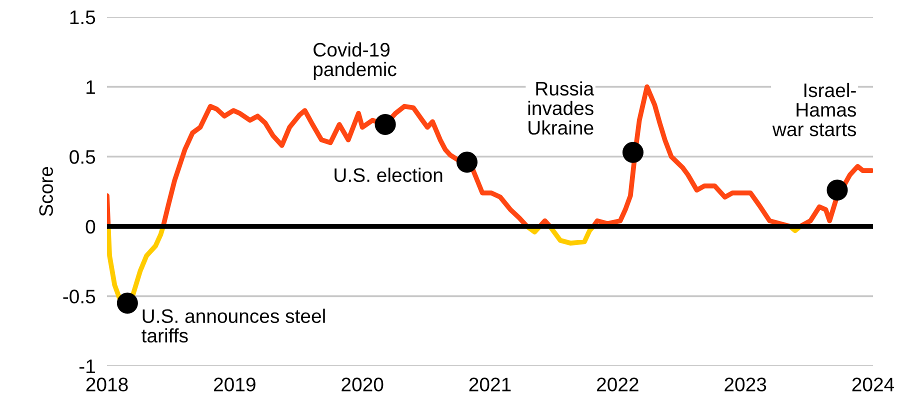 The image size is (900, 408). I want to click on x-tick-label: 2024, so click(873, 385).